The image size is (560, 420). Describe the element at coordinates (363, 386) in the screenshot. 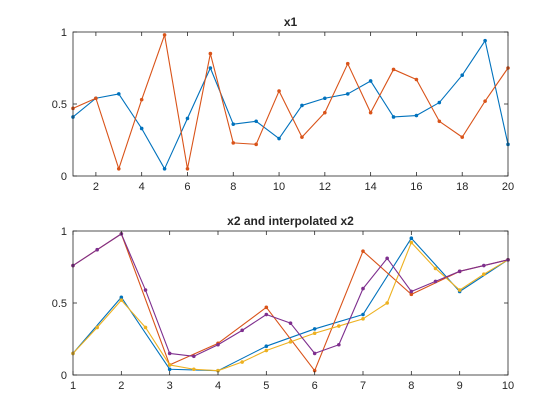

I see `x-tick-label: 7` at that location.